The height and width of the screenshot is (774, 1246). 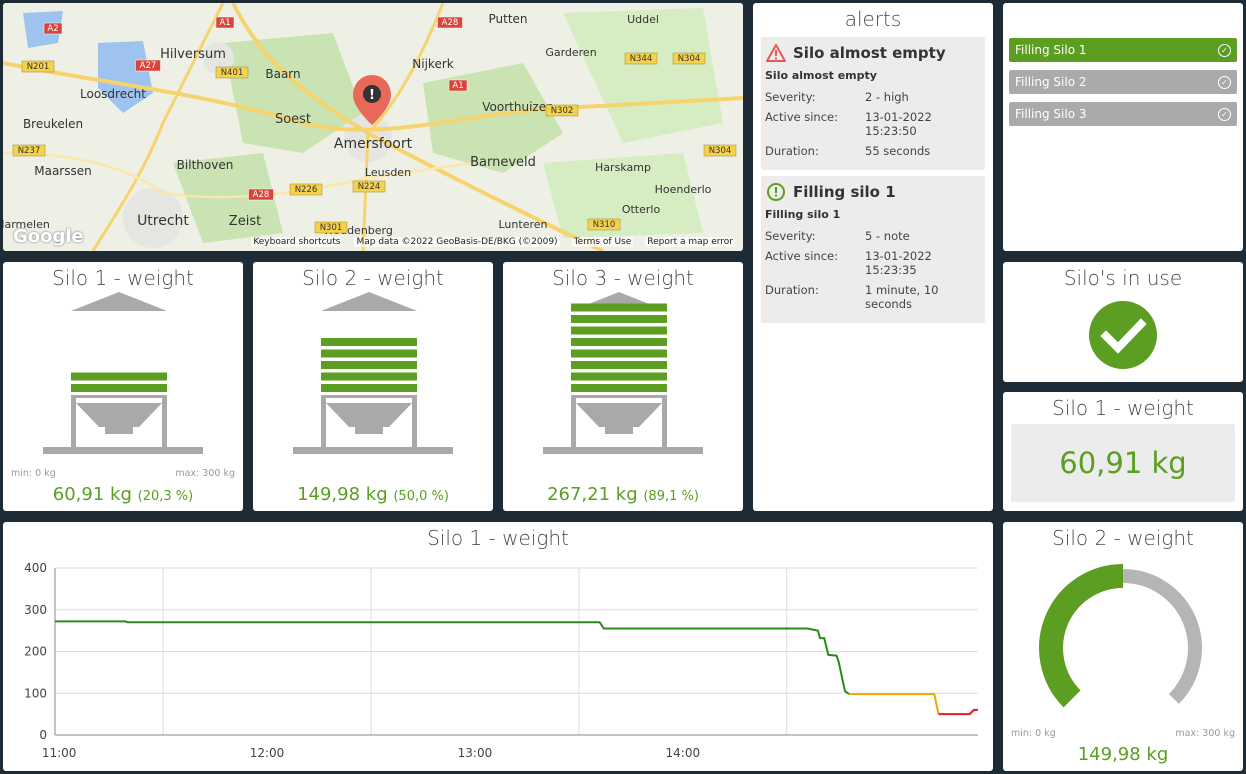 I want to click on y-tick-label: 400, so click(x=35, y=568).